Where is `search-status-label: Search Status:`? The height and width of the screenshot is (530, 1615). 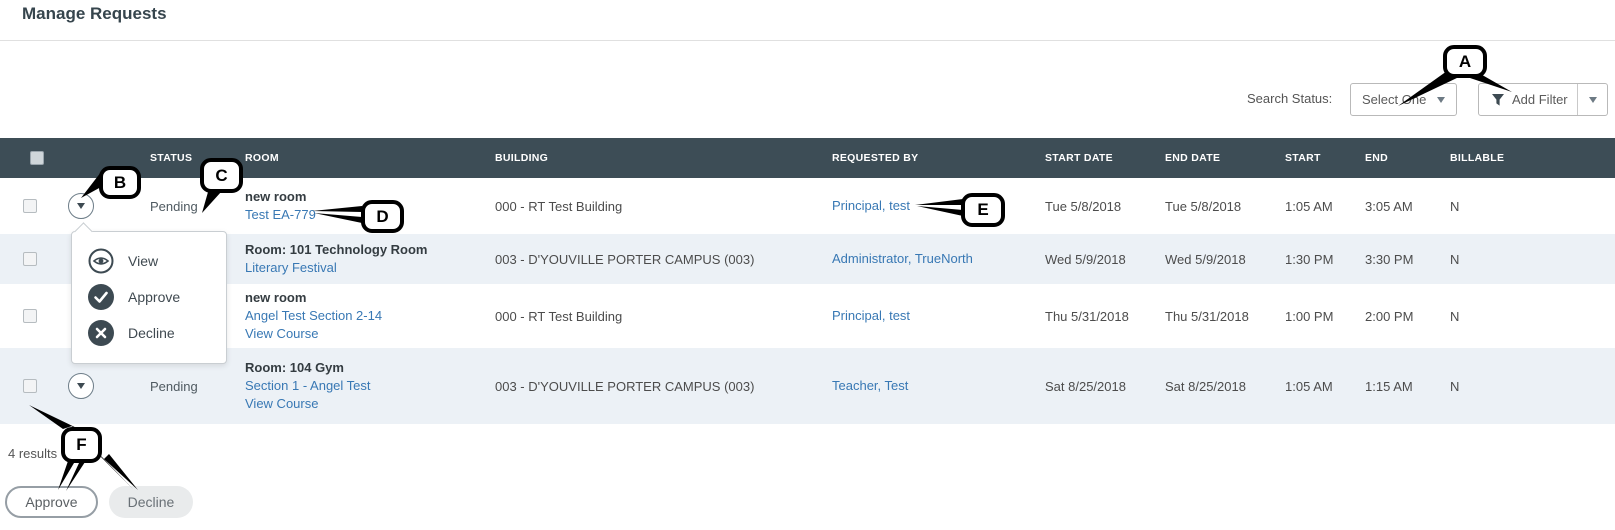 search-status-label: Search Status: is located at coordinates (1290, 98).